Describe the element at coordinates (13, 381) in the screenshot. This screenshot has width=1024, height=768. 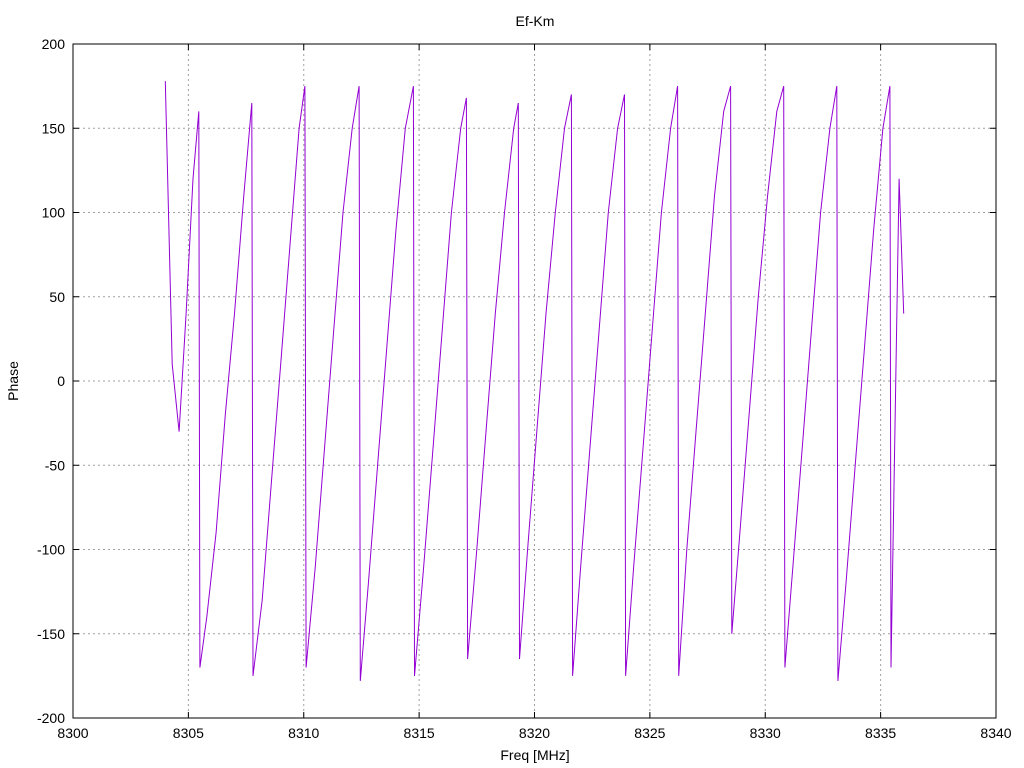
I see `y-axis-label: Phase` at that location.